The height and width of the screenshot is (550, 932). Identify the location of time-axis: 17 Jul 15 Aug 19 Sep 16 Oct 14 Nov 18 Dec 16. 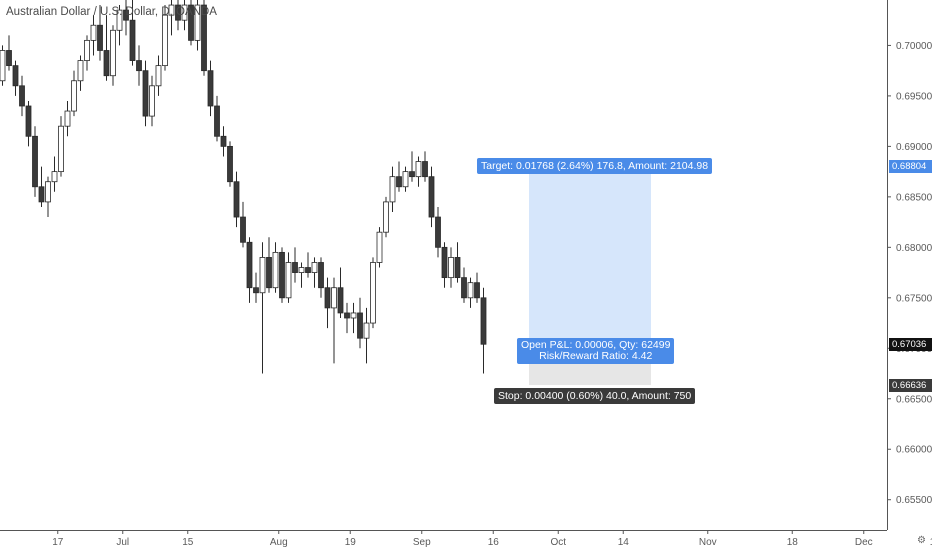
(492, 539).